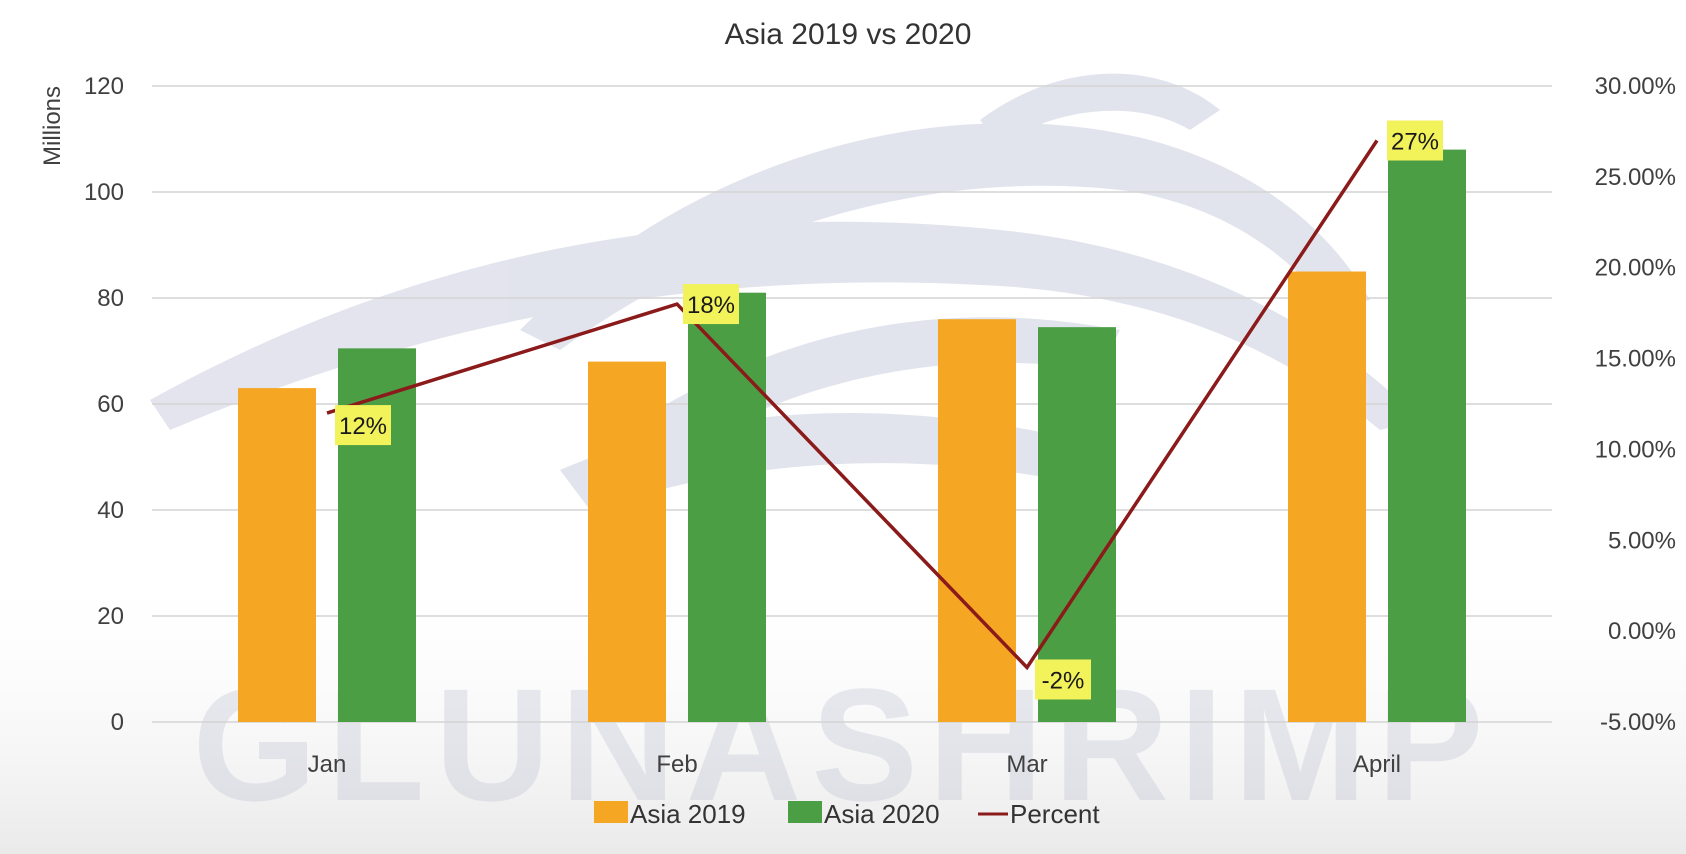 The width and height of the screenshot is (1686, 854). I want to click on bar-asia-2019-april, so click(1327, 496).